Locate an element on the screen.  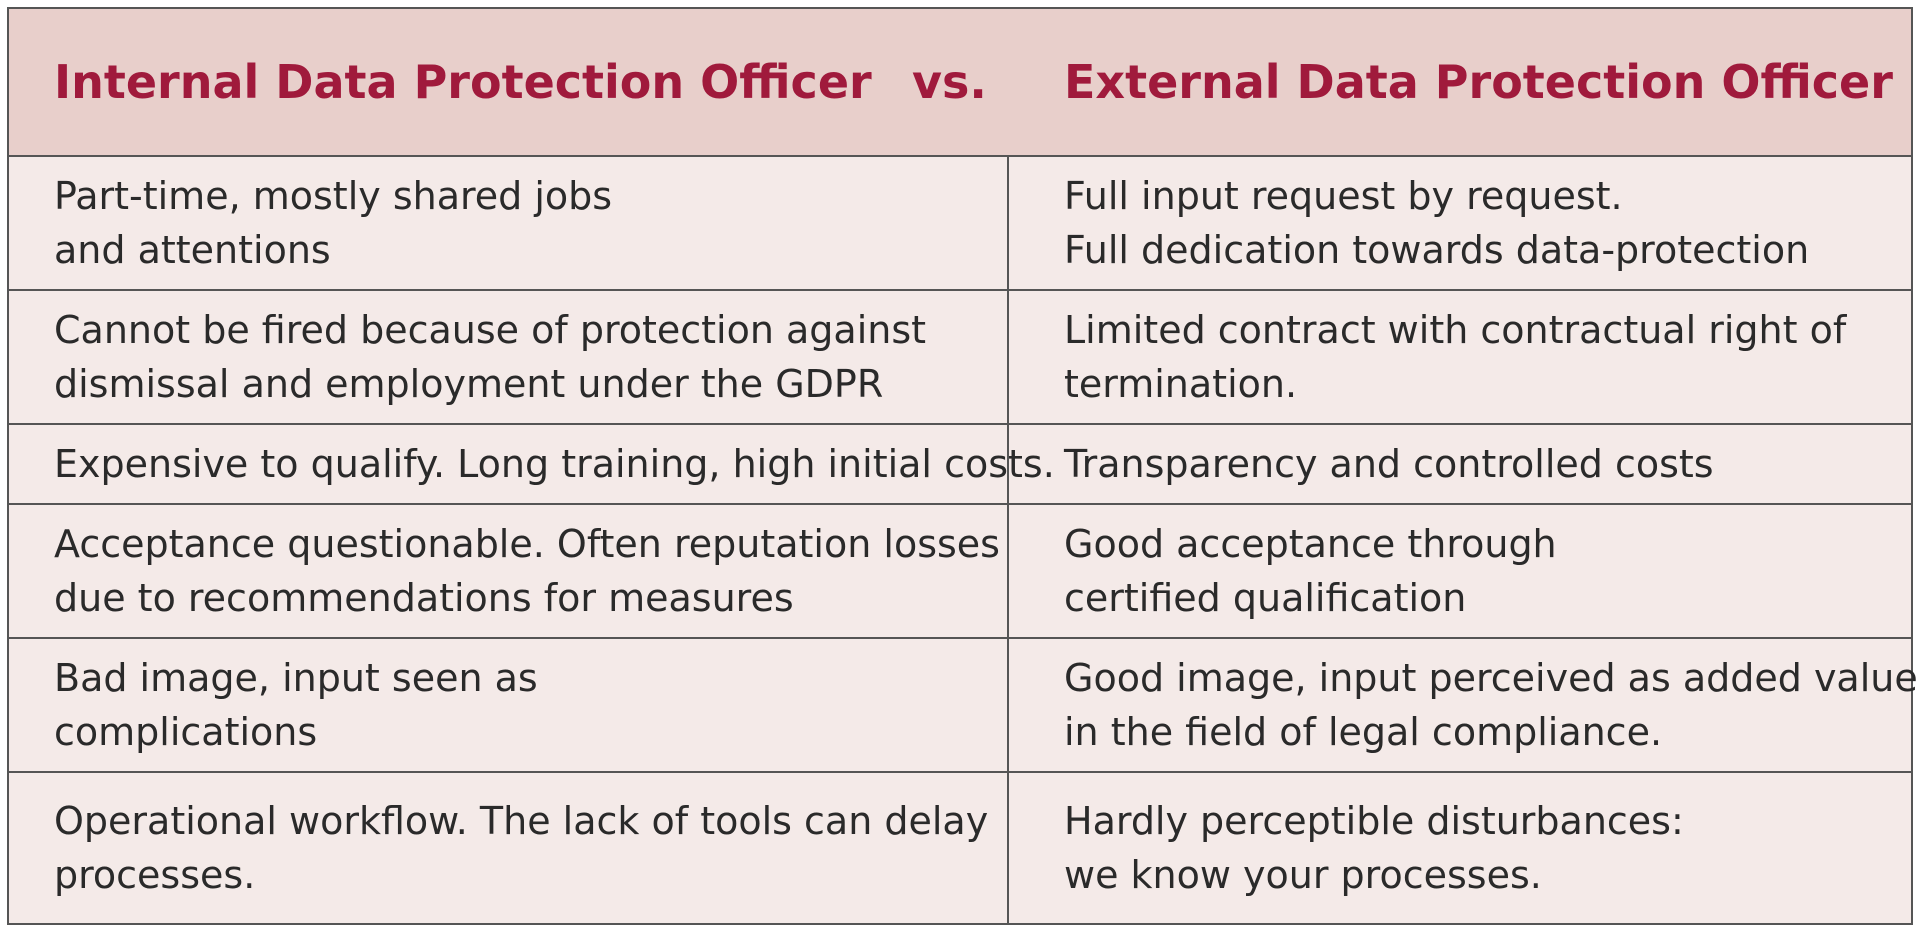
internal-text: and attentions is located at coordinates (192, 250).